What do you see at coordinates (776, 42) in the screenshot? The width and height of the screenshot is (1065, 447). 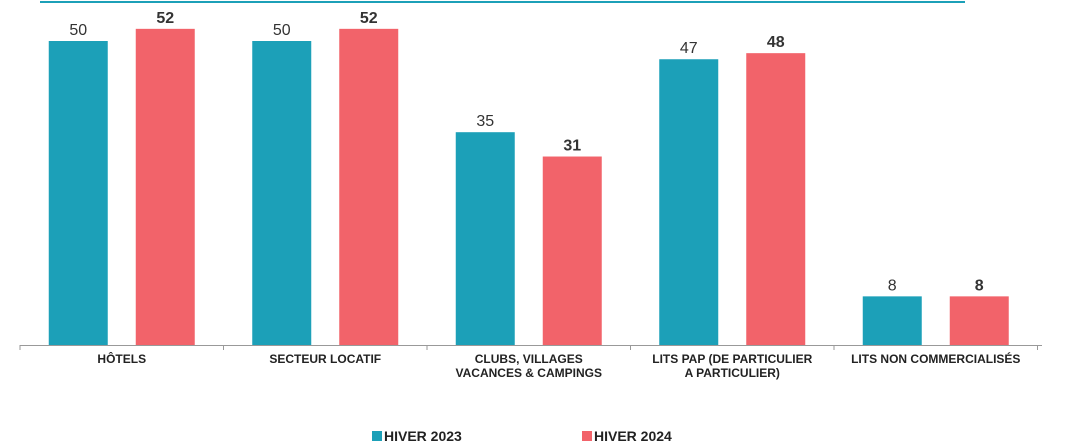 I see `value-label: 48` at bounding box center [776, 42].